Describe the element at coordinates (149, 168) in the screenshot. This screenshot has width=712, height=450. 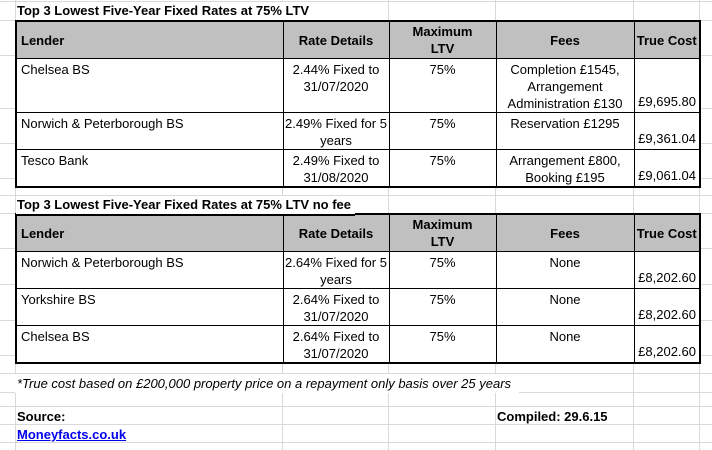
I see `cell-lender: Tesco Bank` at that location.